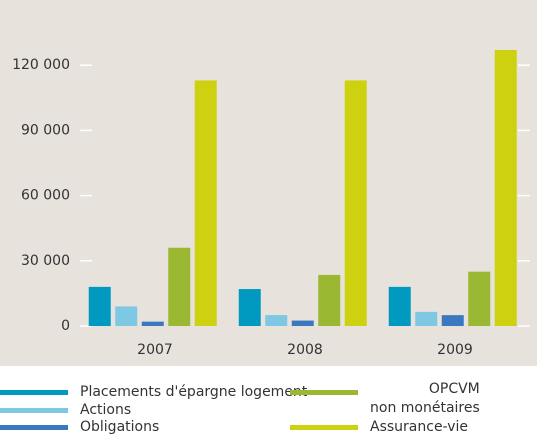  Describe the element at coordinates (120, 427) in the screenshot. I see `legend-label: Obligations` at that location.